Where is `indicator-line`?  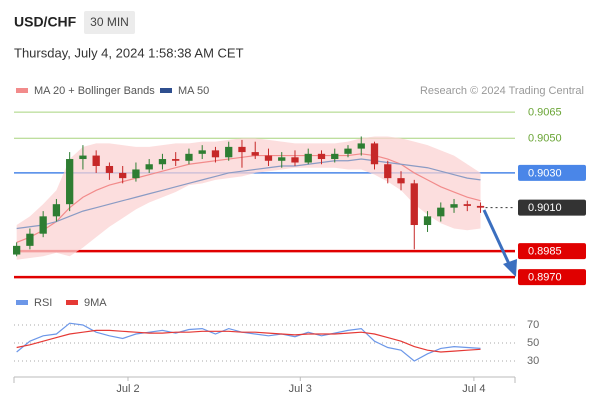 indicator-line is located at coordinates (248, 341).